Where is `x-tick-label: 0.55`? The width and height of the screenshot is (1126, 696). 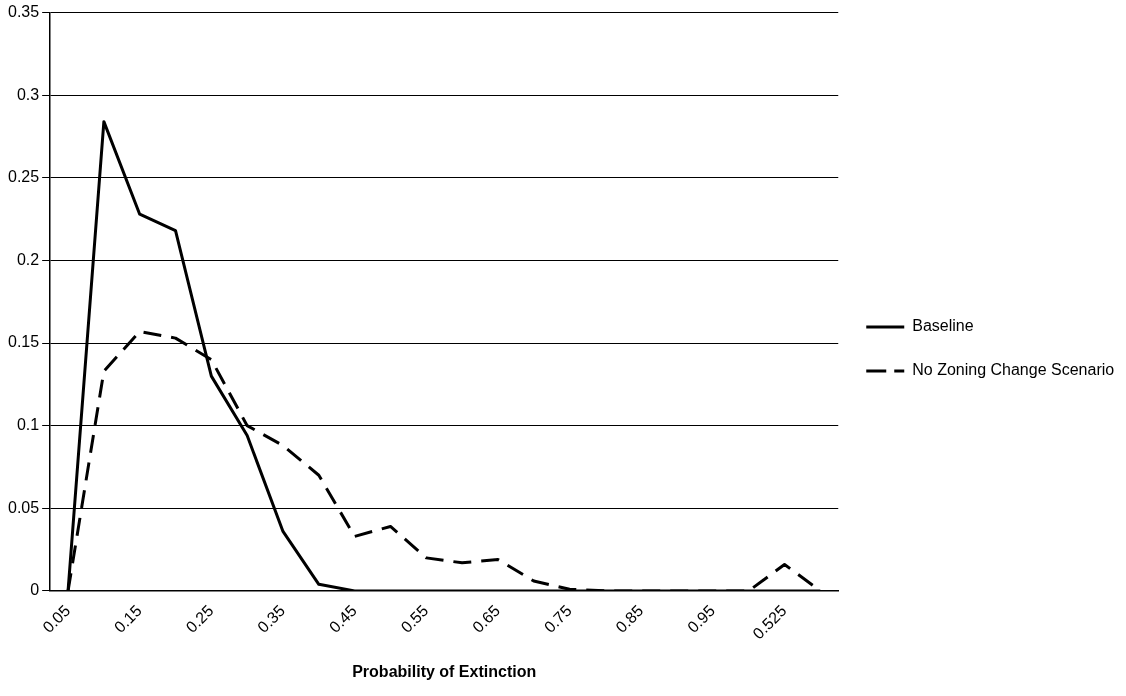
x-tick-label: 0.55 is located at coordinates (414, 618).